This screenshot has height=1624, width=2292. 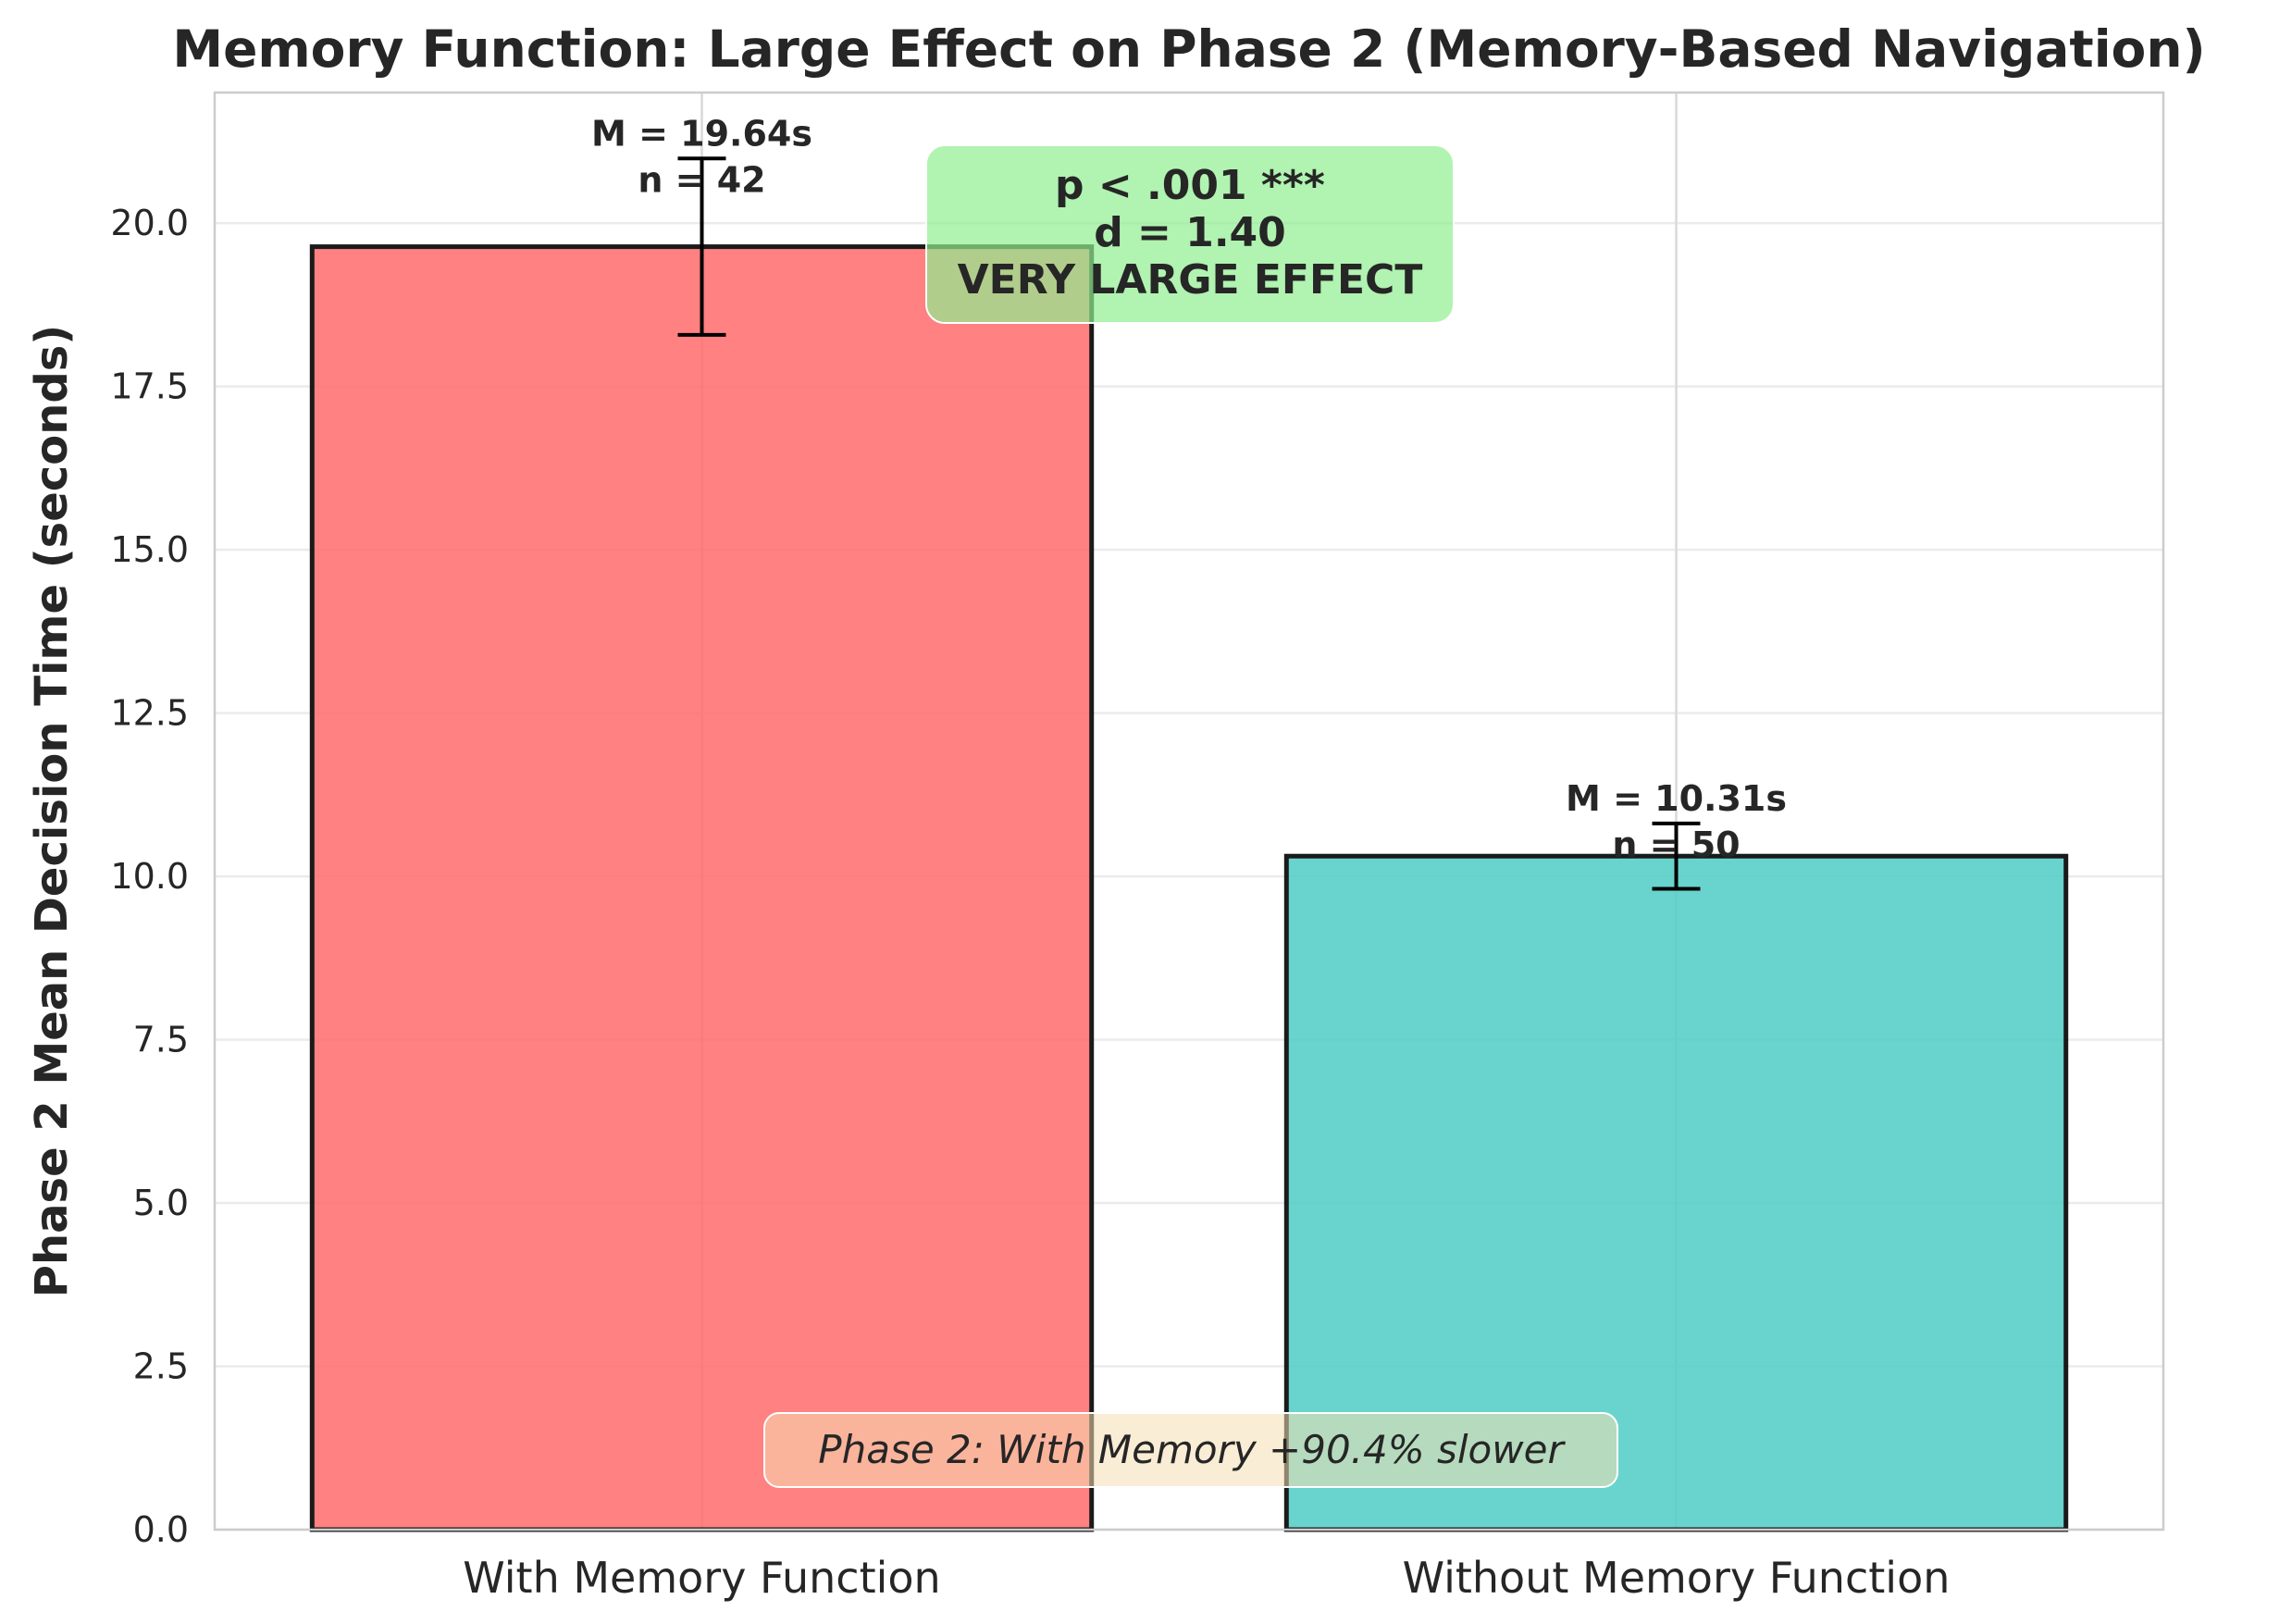 I want to click on y-axis-label: Phase 2 Mean Decision Time (seconds), so click(x=52, y=811).